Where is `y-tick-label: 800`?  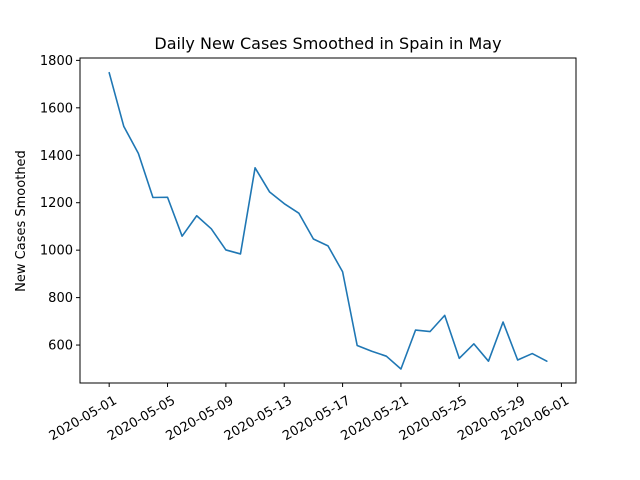
y-tick-label: 800 is located at coordinates (60, 298).